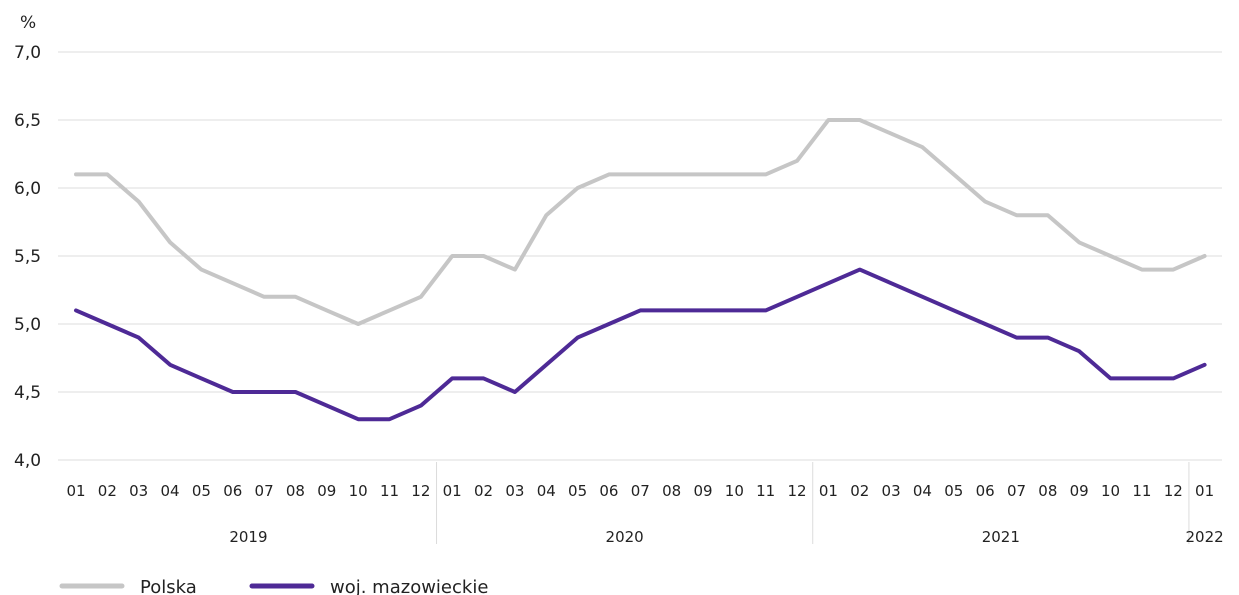 The width and height of the screenshot is (1239, 595). I want to click on y-axis-ticks: 4,0 4,5 5,0 5,5 6,0 6,5 7,0, so click(27, 257).